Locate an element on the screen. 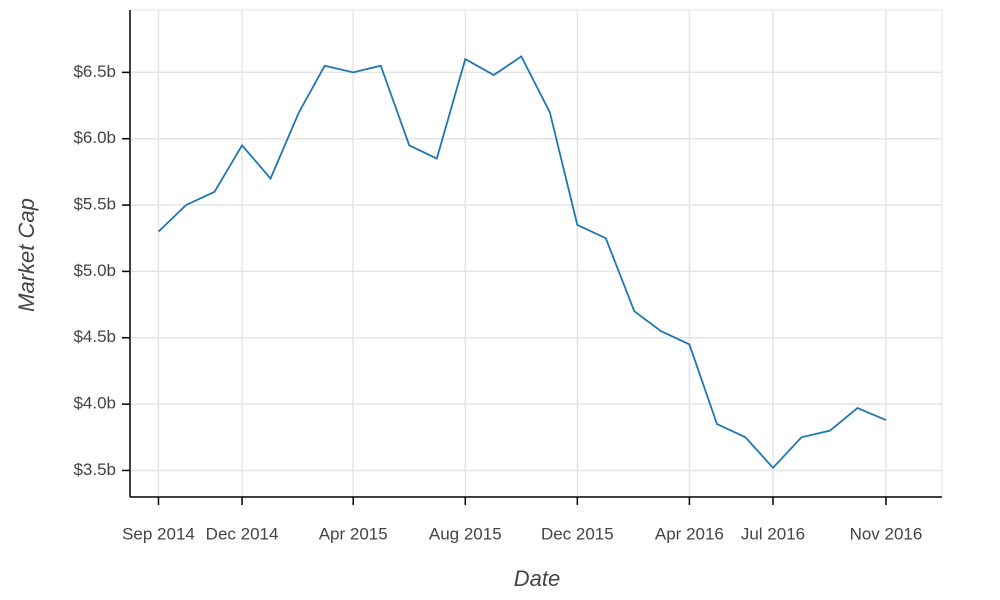 Image resolution: width=1000 pixels, height=600 pixels. x-tick-label: Dec 2014 is located at coordinates (242, 533).